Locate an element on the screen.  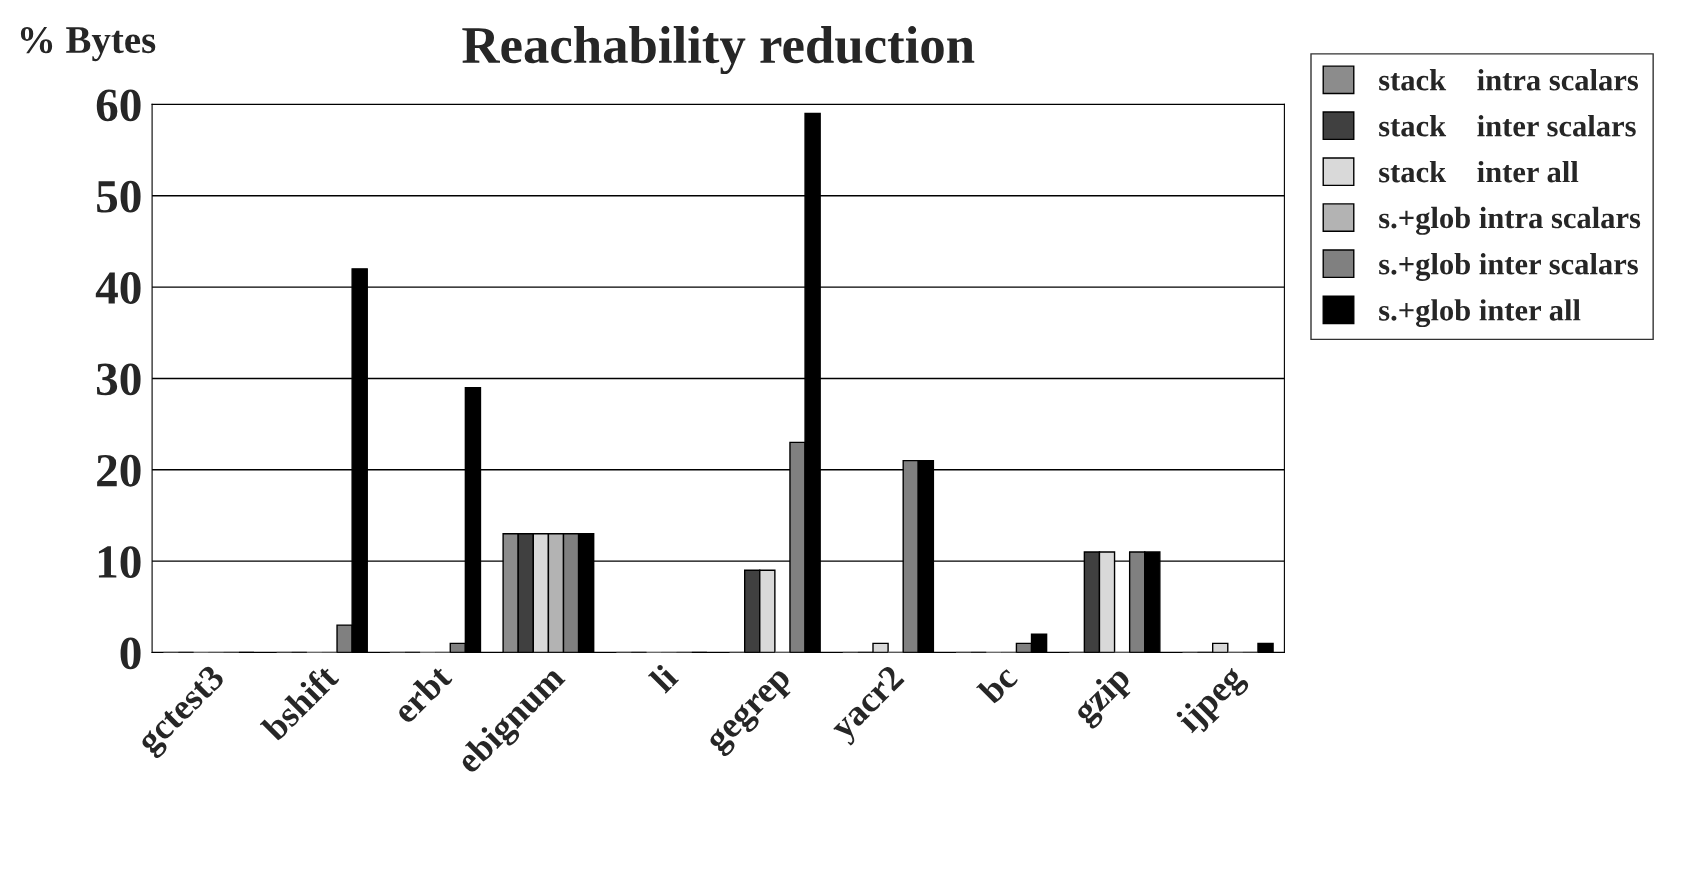
x-tick-label: li is located at coordinates (663, 678).